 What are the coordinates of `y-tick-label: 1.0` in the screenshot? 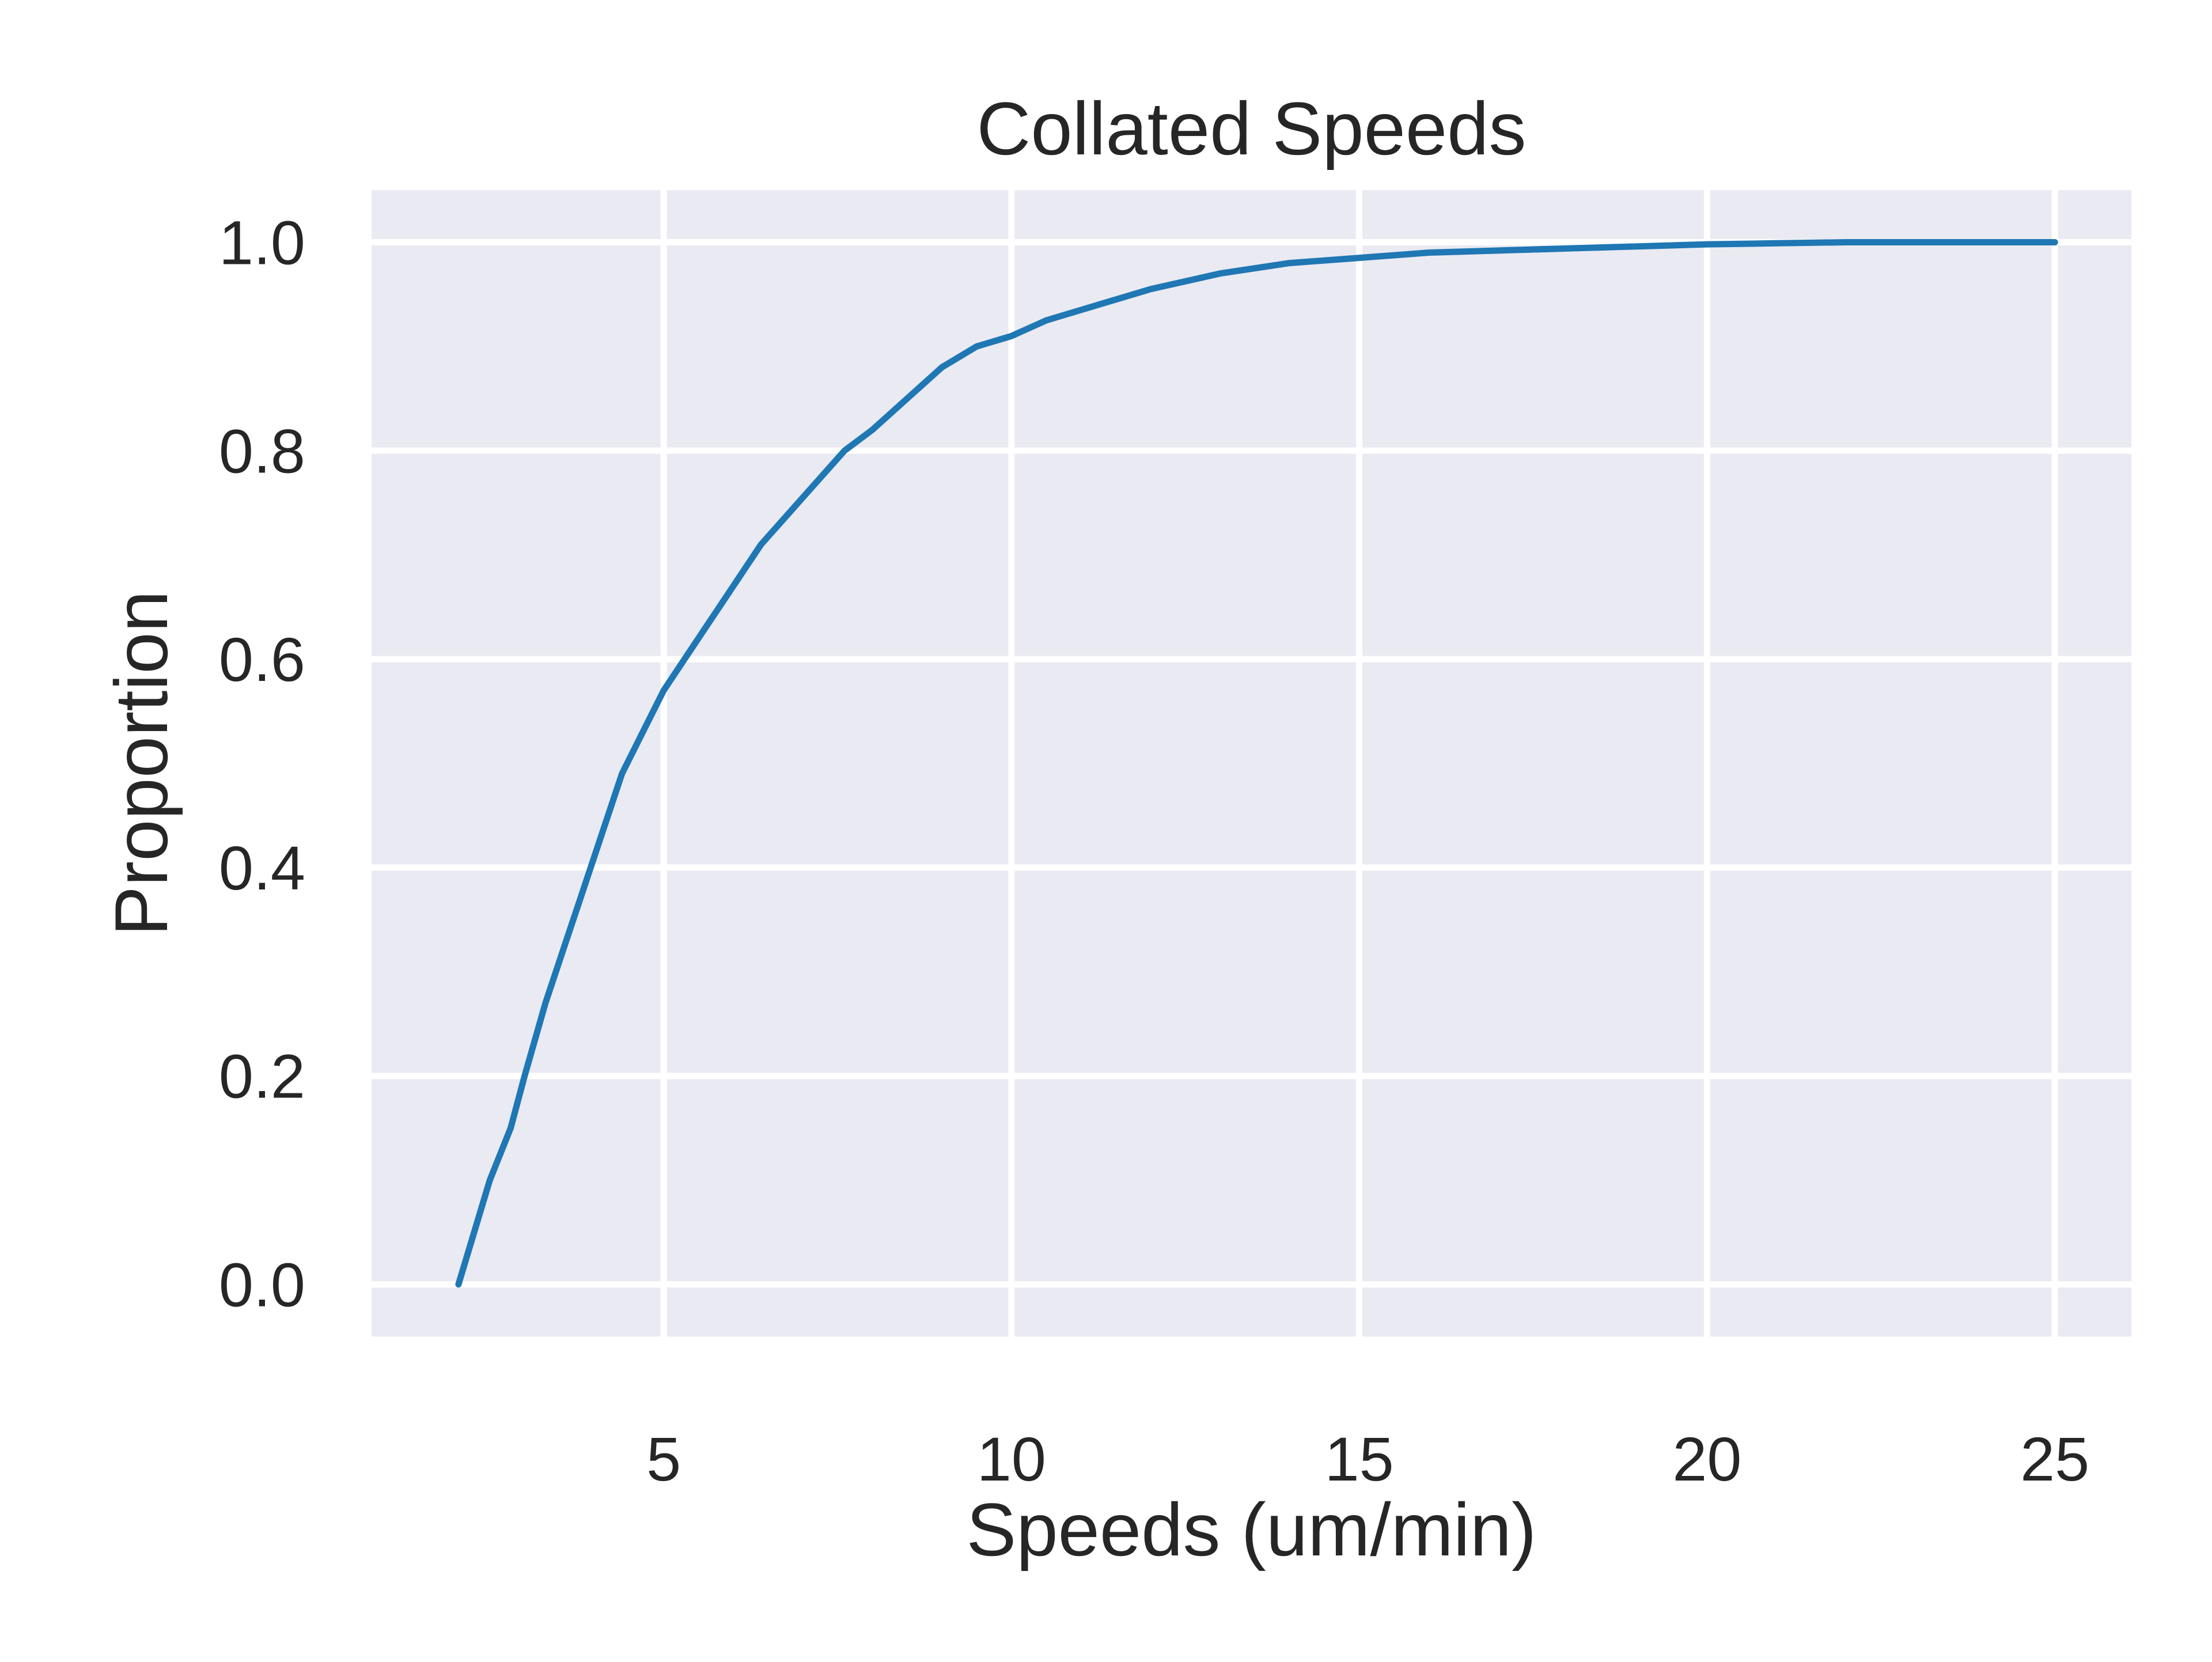 It's located at (262, 242).